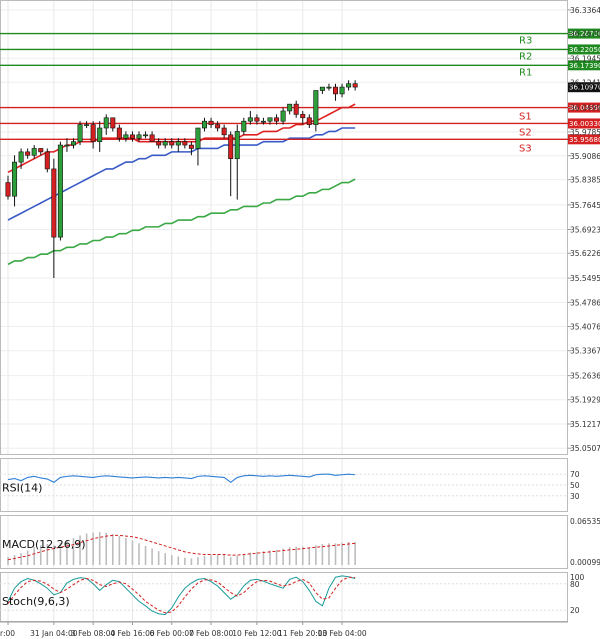 This screenshot has height=639, width=600. I want to click on x-tick-label: 11 Feb 20:00, so click(302, 633).